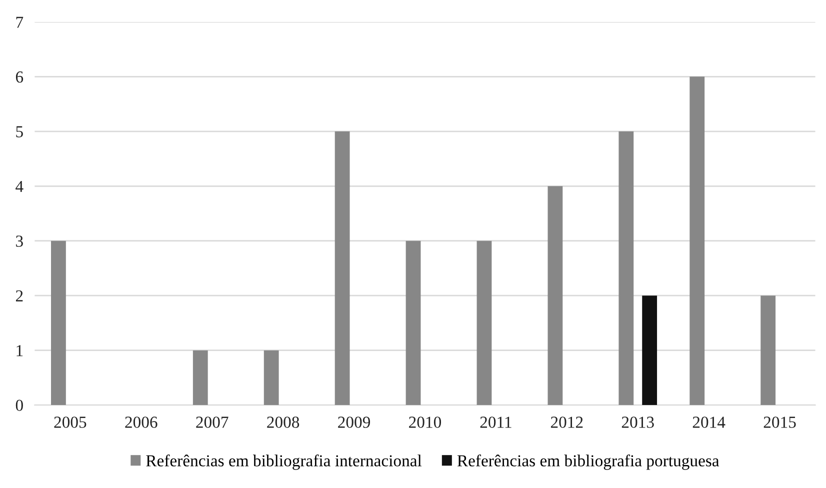  Describe the element at coordinates (354, 422) in the screenshot. I see `x-tick-label: 2009` at that location.